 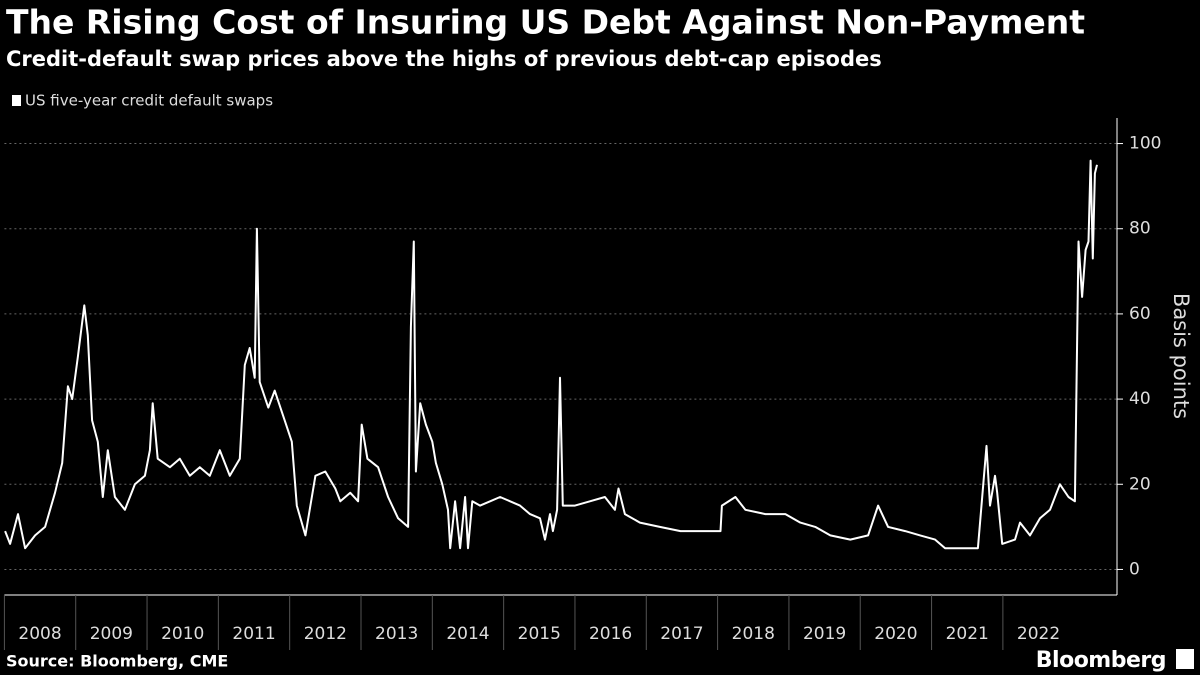 What do you see at coordinates (824, 634) in the screenshot?
I see `x-tick-label: 2019` at bounding box center [824, 634].